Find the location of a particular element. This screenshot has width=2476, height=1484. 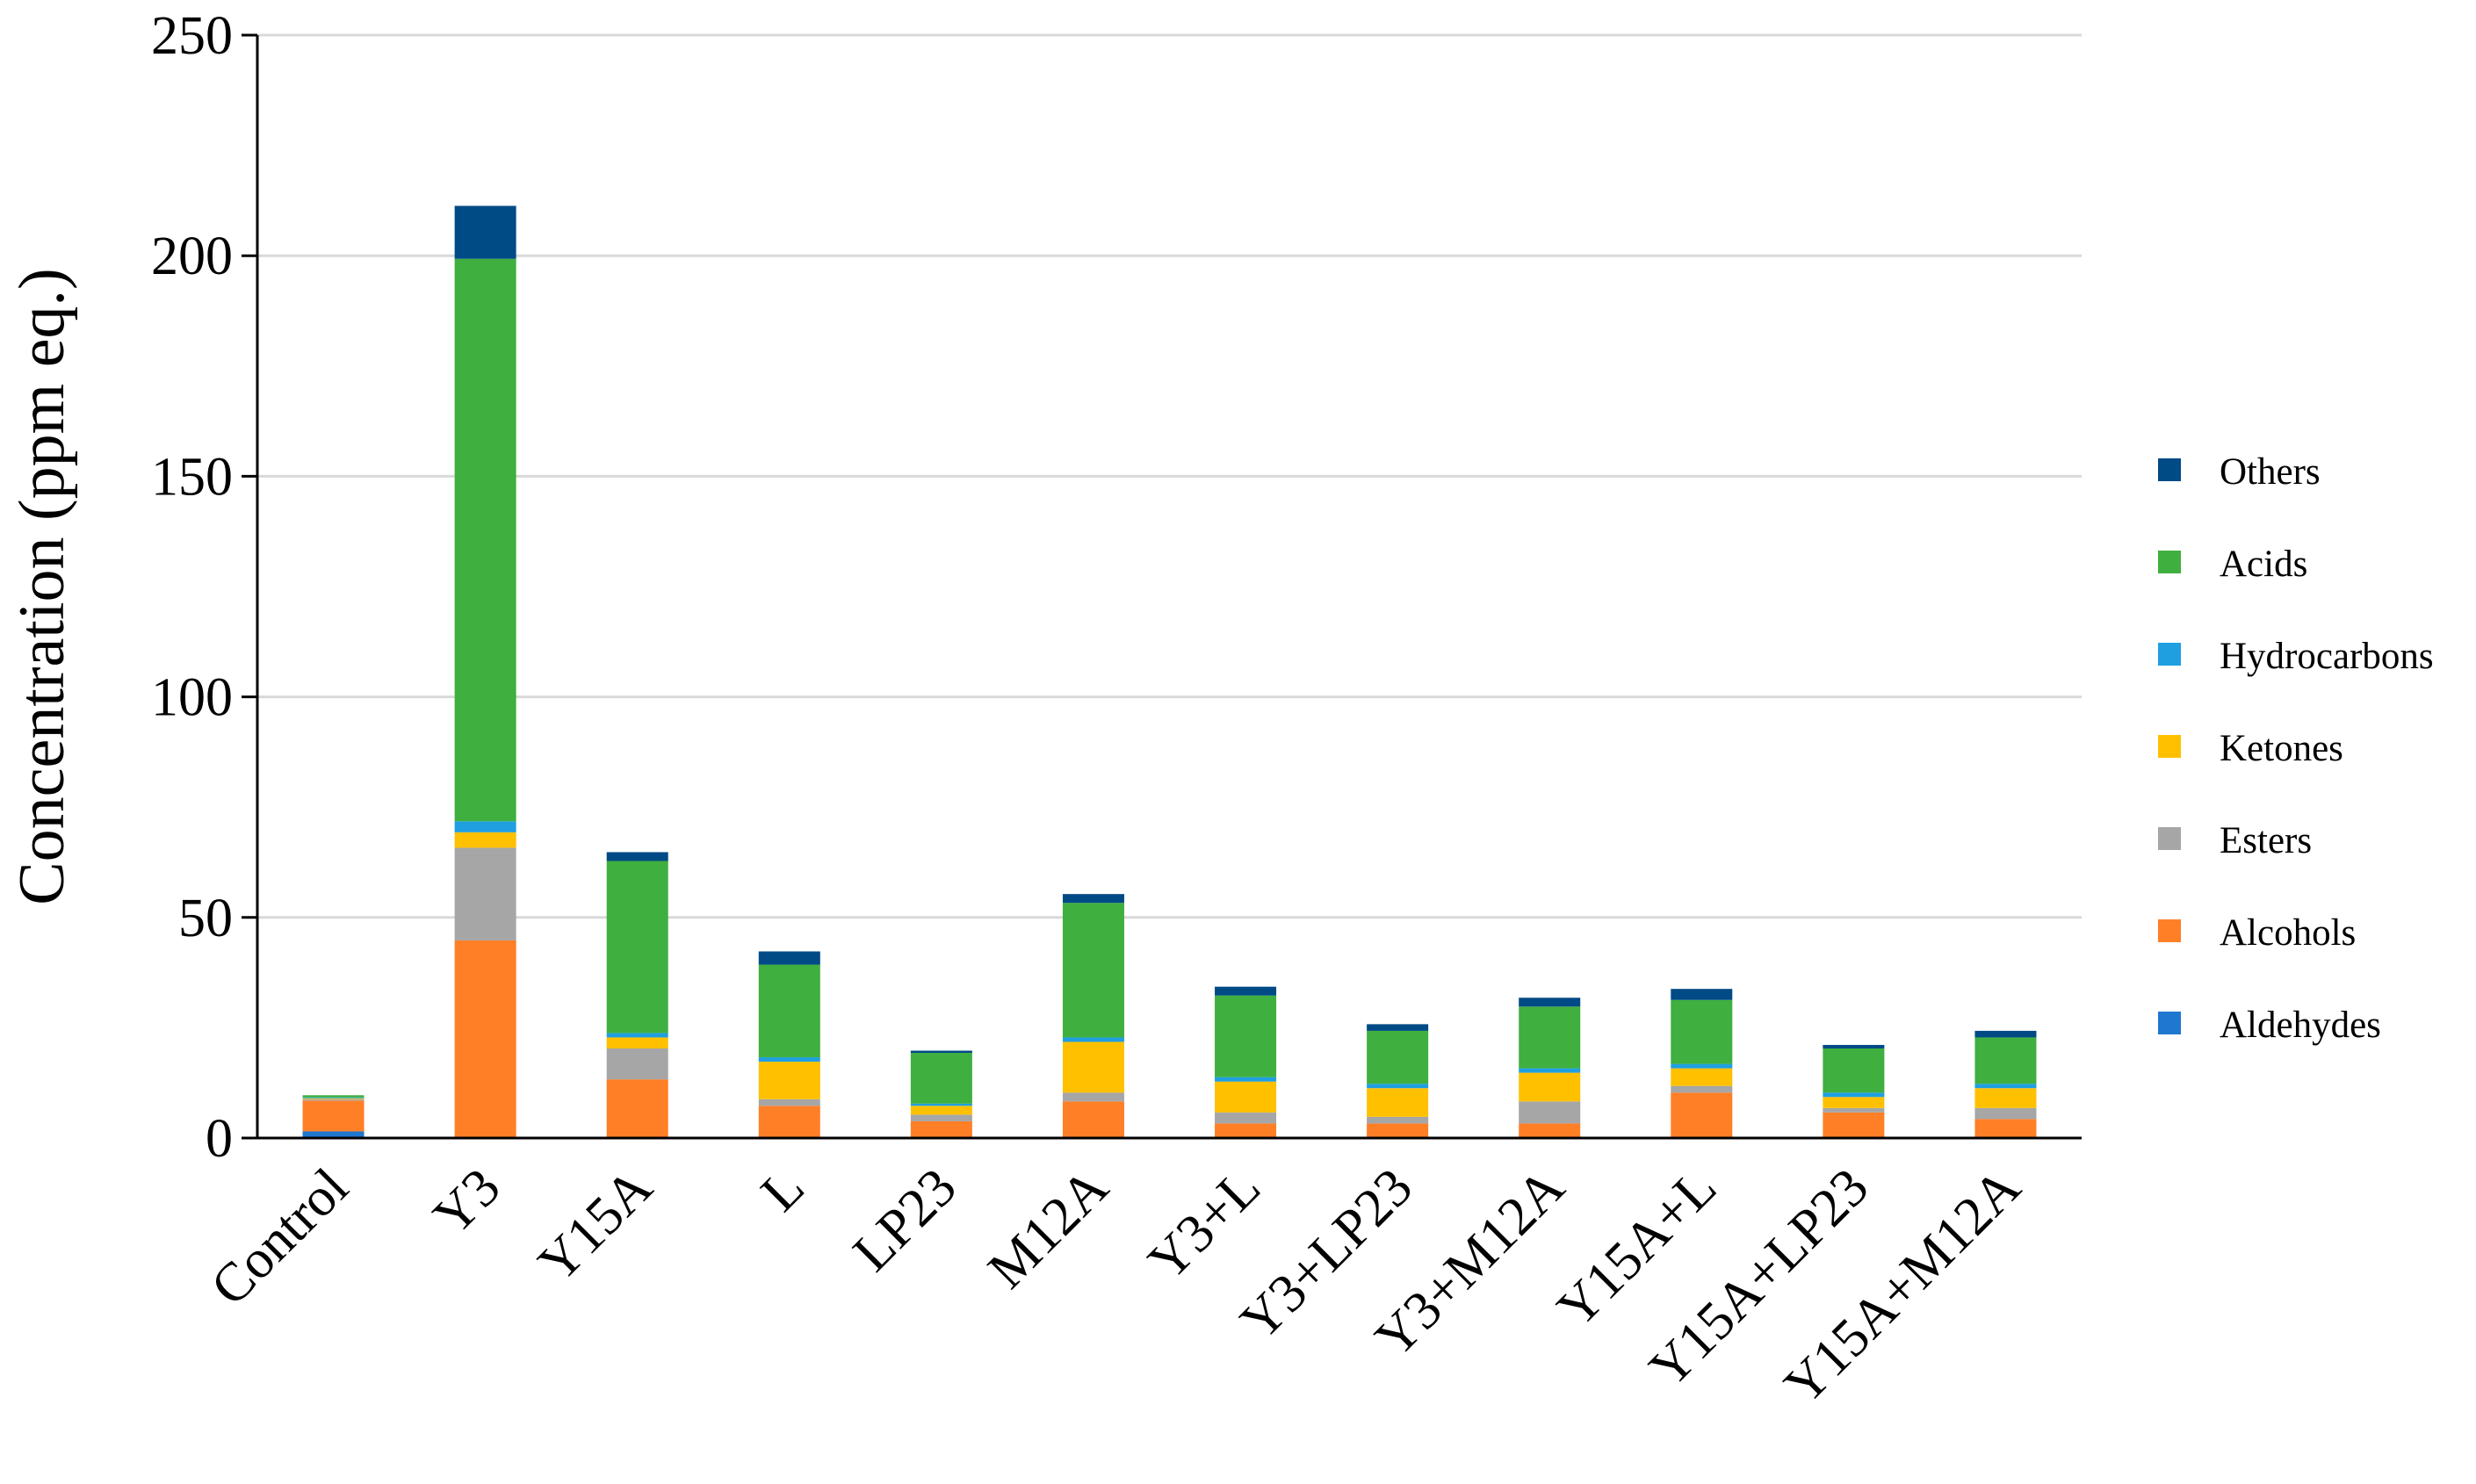

legend-label: Hydrocarbons is located at coordinates (2327, 656).